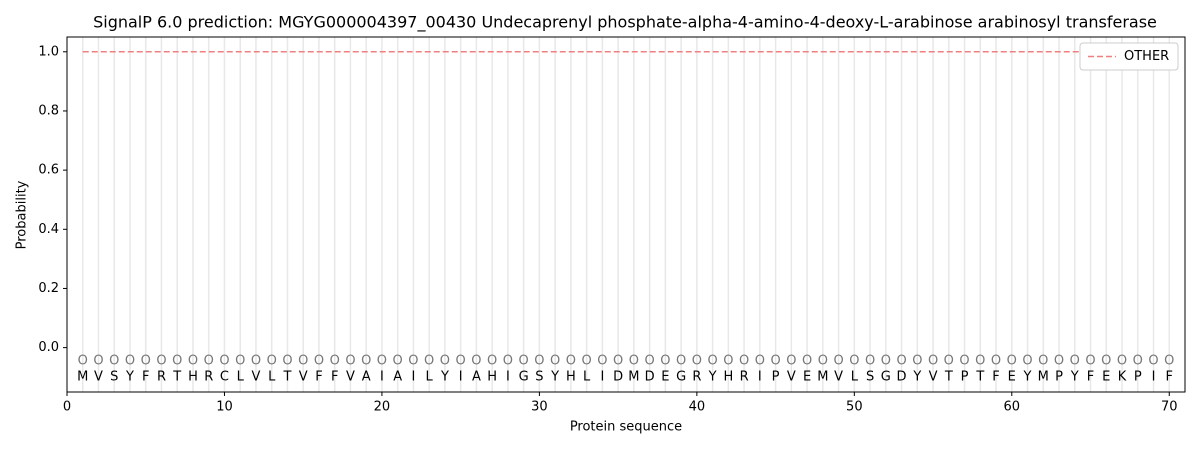  What do you see at coordinates (48, 51) in the screenshot?
I see `y-tick-label: 1.0` at bounding box center [48, 51].